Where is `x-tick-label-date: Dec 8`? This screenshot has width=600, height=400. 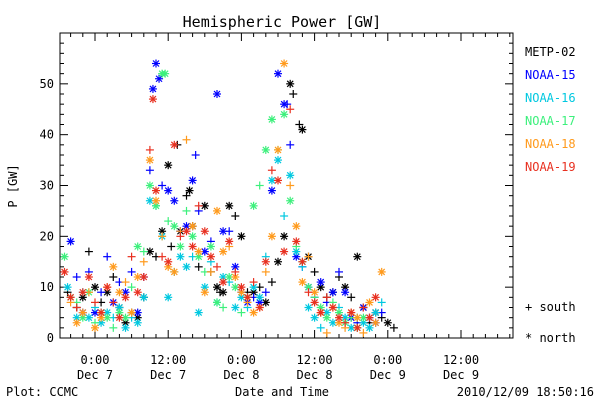
x-tick-label-date: Dec 8 is located at coordinates (315, 375).